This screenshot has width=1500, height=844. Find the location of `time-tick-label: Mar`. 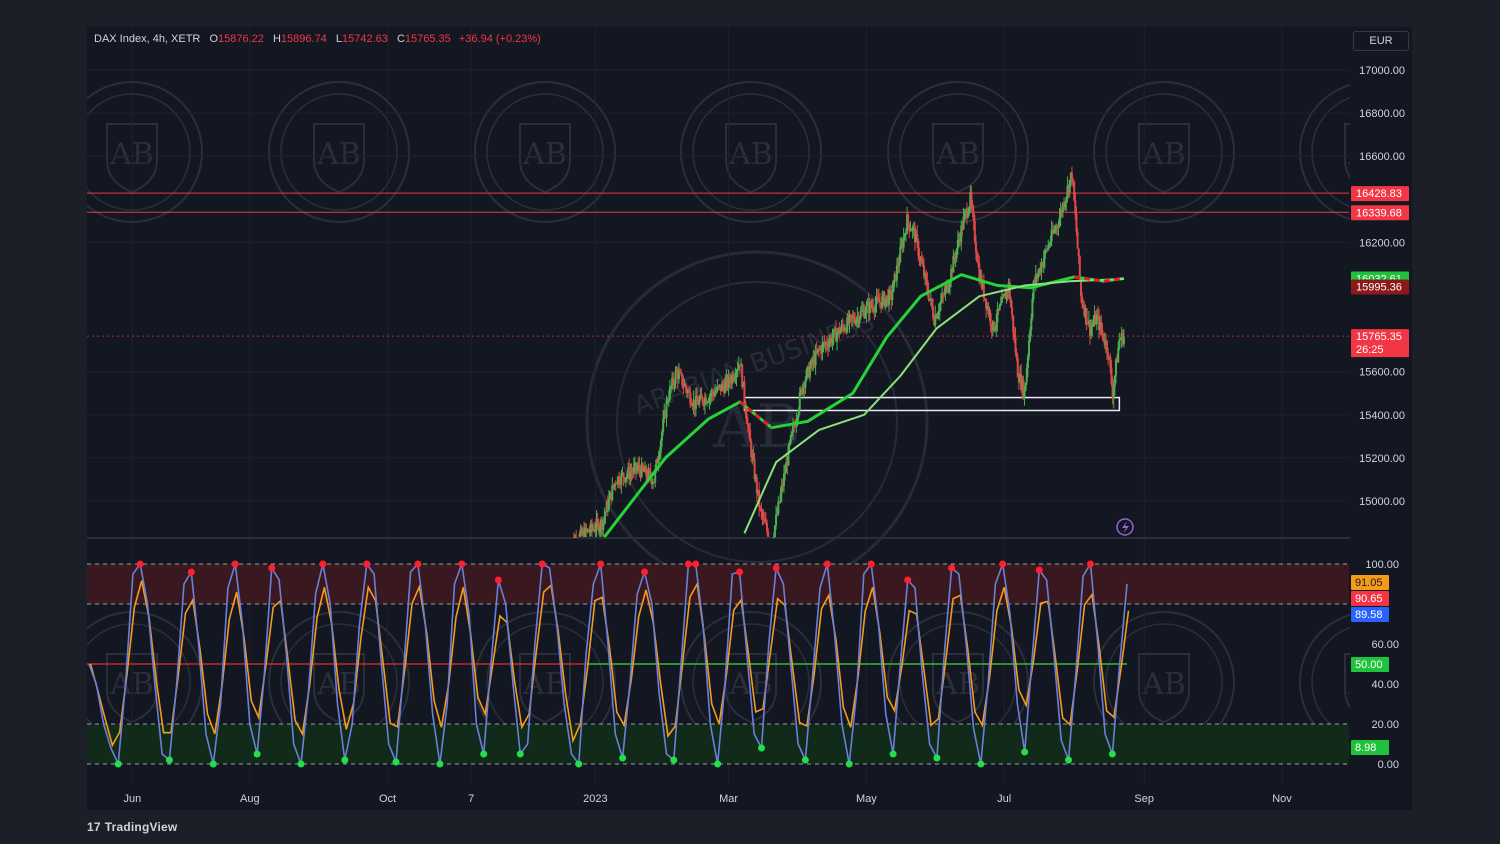

time-tick-label: Mar is located at coordinates (728, 799).